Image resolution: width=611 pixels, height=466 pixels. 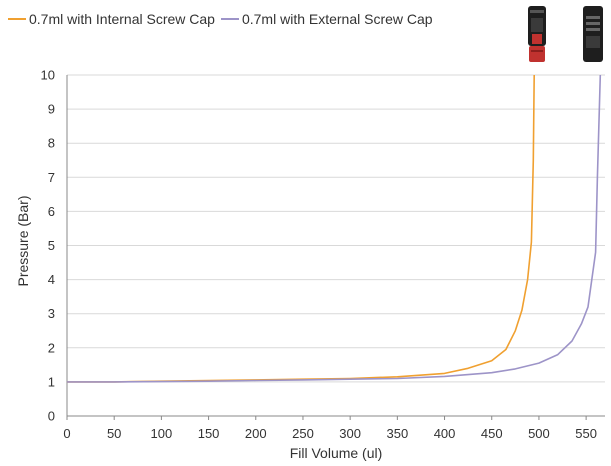 I want to click on x-tick-label-150: 150, so click(x=209, y=433).